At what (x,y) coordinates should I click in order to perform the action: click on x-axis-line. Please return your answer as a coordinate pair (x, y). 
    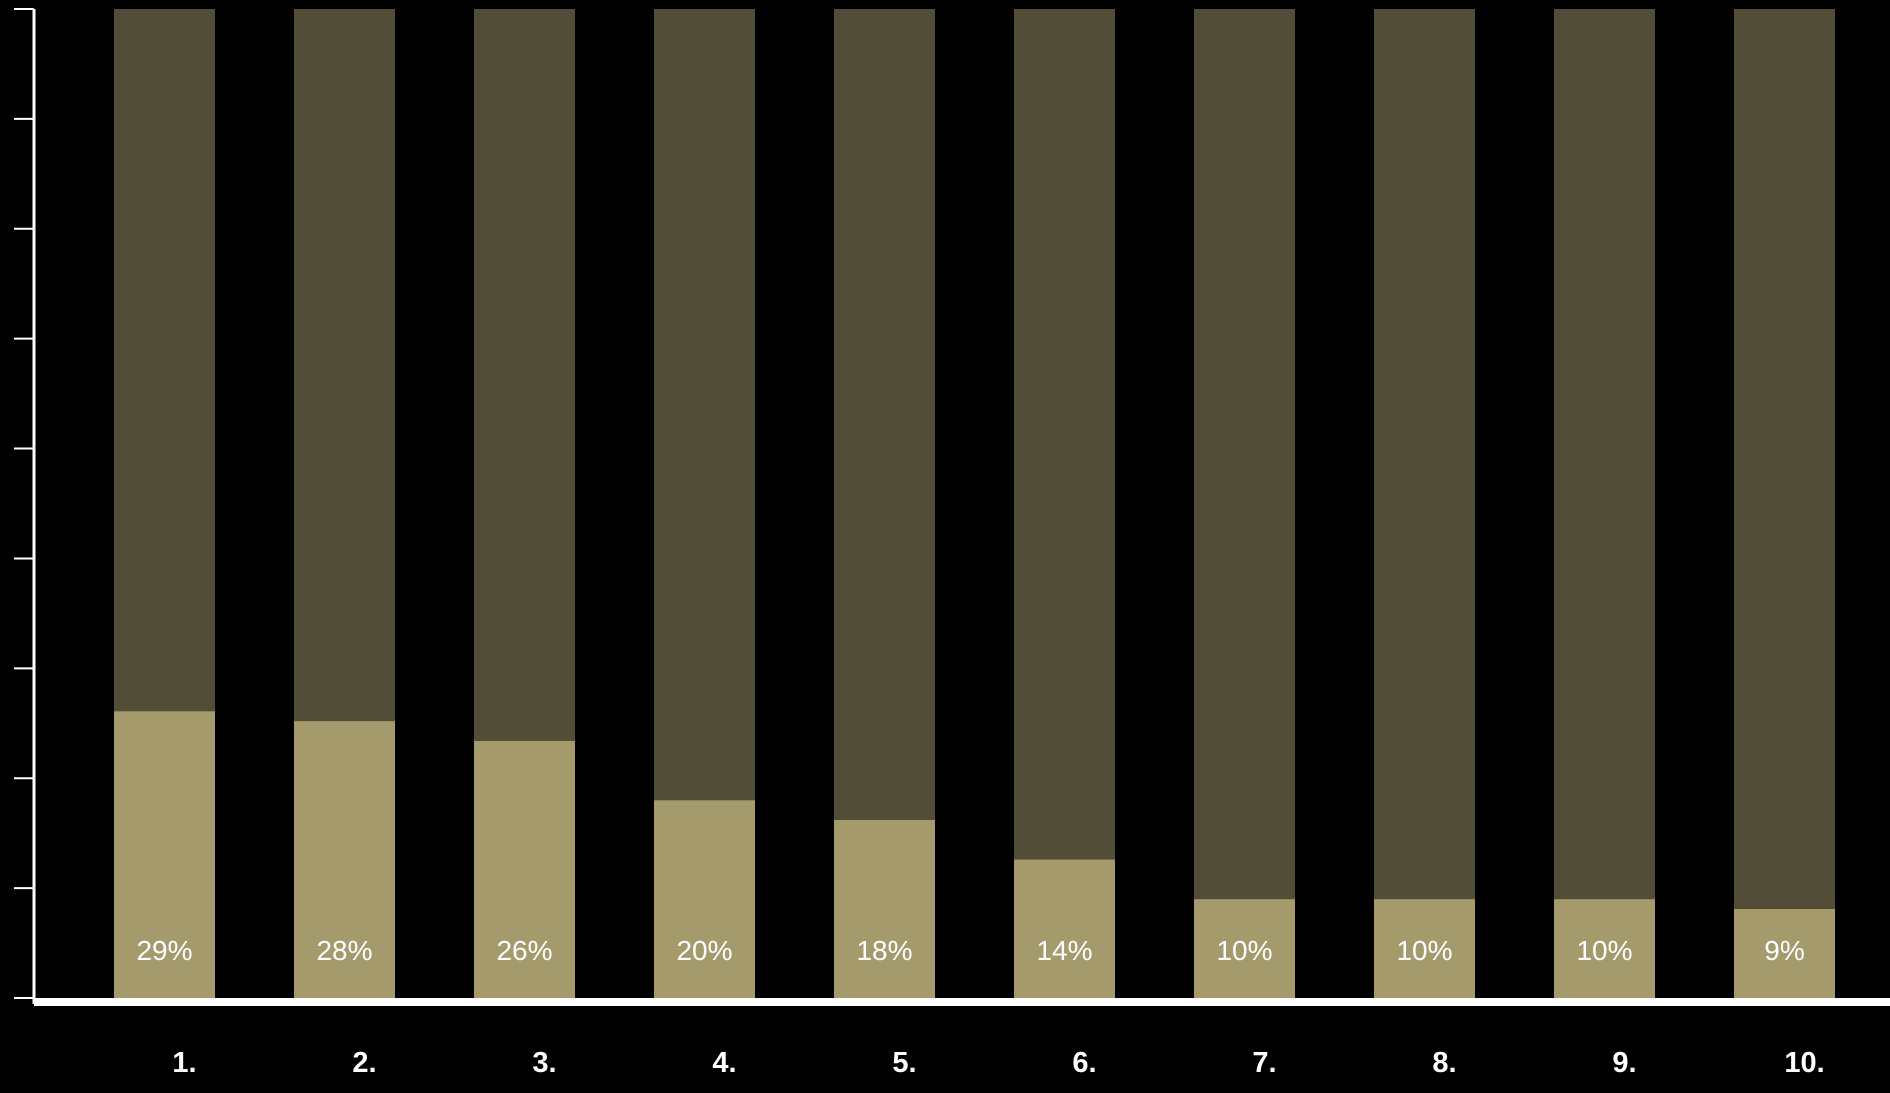
    Looking at the image, I should click on (962, 1002).